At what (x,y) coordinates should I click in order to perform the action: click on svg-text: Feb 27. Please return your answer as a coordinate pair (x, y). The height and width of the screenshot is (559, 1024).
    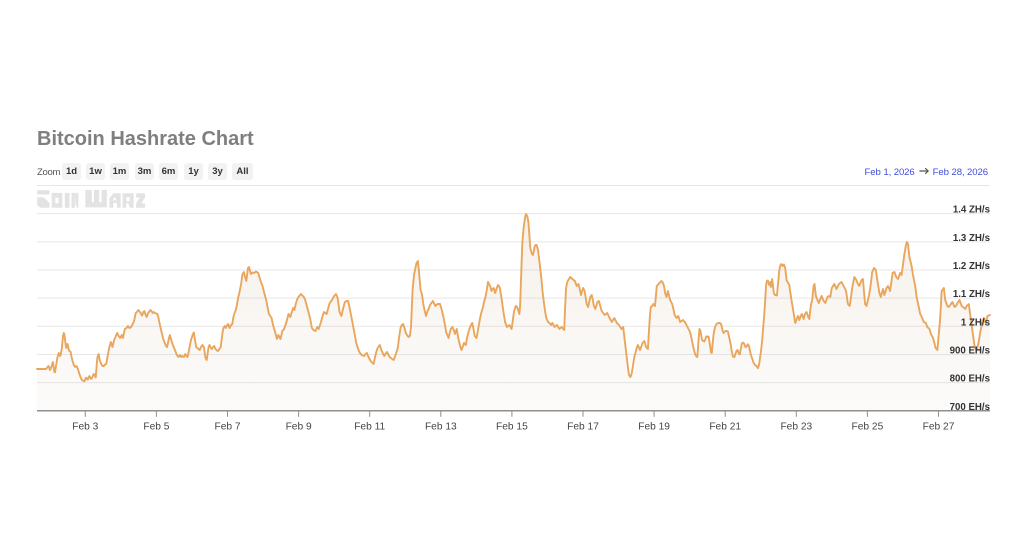
    Looking at the image, I should click on (939, 427).